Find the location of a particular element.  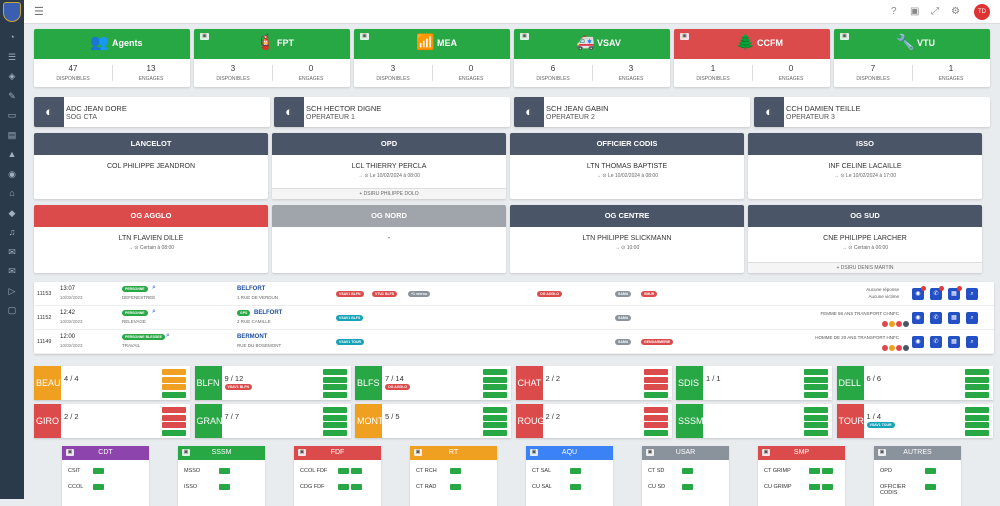

book-icon: ▤ is located at coordinates (12, 134).